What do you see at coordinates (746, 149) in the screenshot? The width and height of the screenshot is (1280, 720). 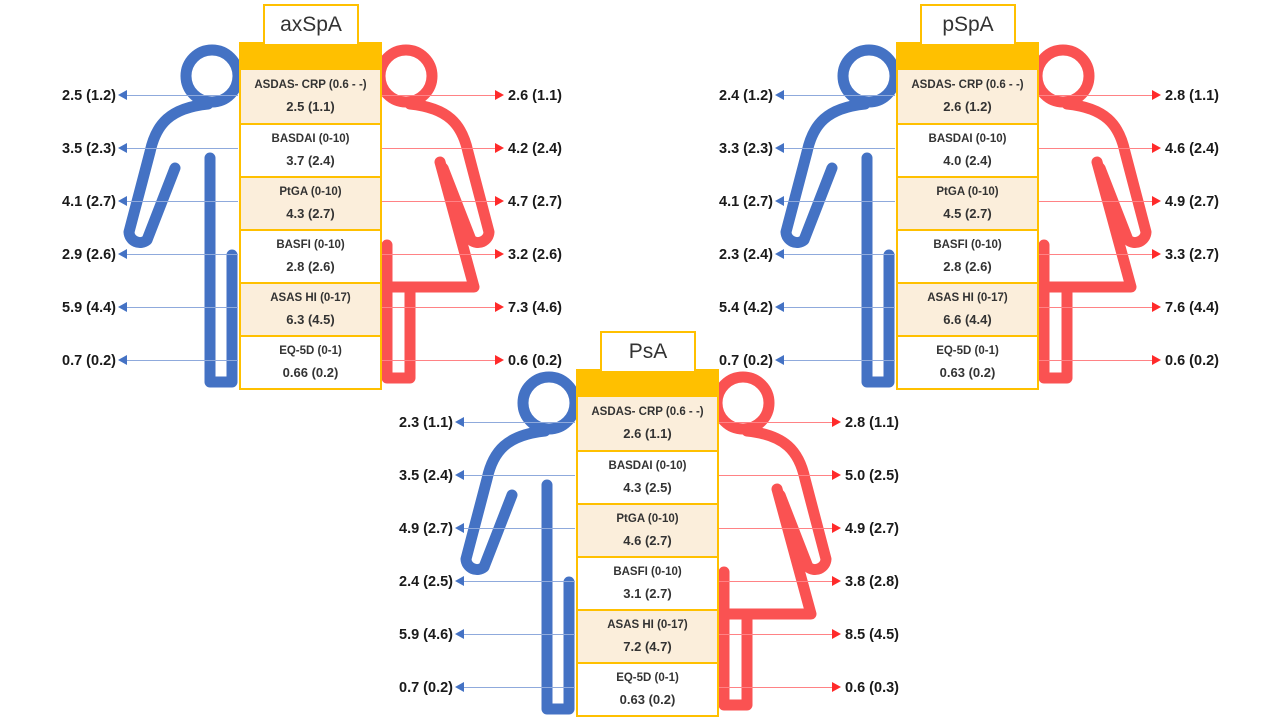 I see `male-value-label: 3.3 (2.3)` at bounding box center [746, 149].